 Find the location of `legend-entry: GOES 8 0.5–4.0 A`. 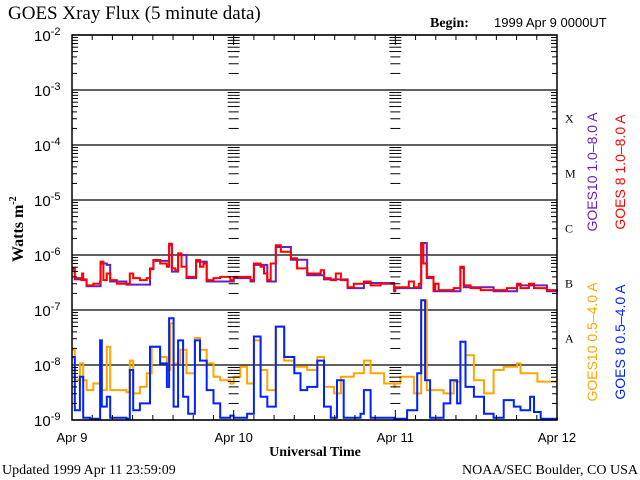

legend-entry: GOES 8 0.5–4.0 A is located at coordinates (620, 342).